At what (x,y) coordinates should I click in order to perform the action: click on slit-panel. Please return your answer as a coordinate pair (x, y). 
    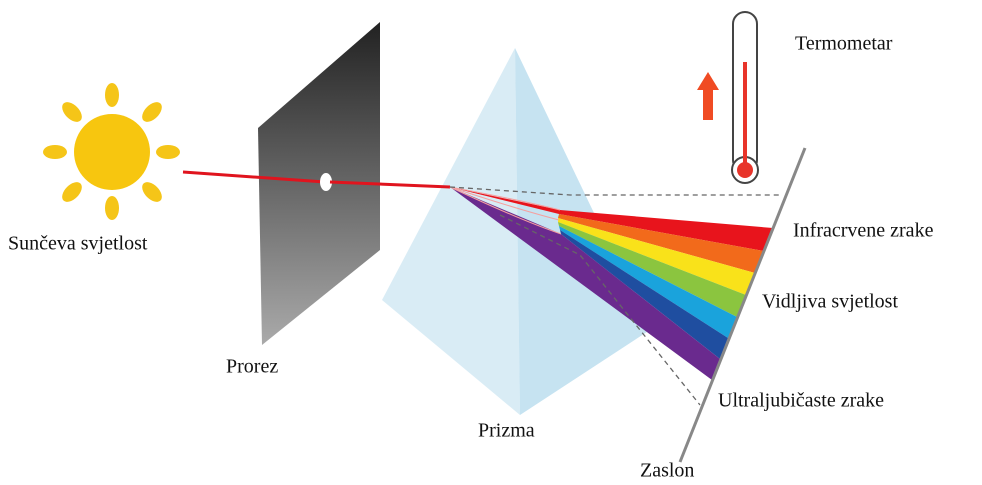
    Looking at the image, I should click on (319, 183).